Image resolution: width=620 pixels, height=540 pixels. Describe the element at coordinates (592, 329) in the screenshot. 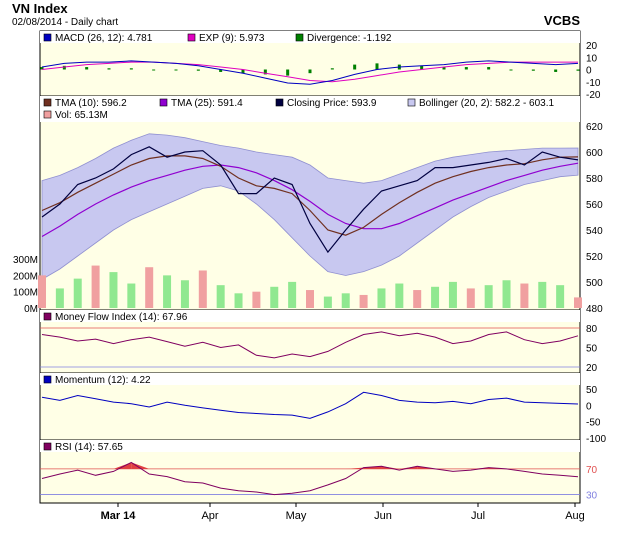

I see `mfi-y-tick: 80` at that location.